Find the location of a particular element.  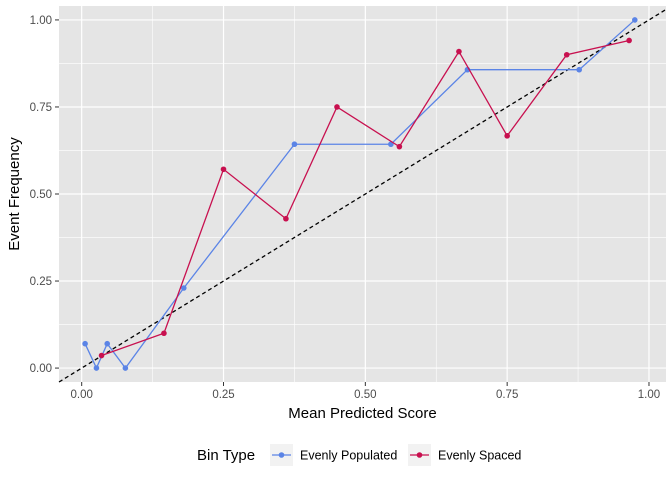

legend-key-point-evenly-spaced is located at coordinates (419, 455).